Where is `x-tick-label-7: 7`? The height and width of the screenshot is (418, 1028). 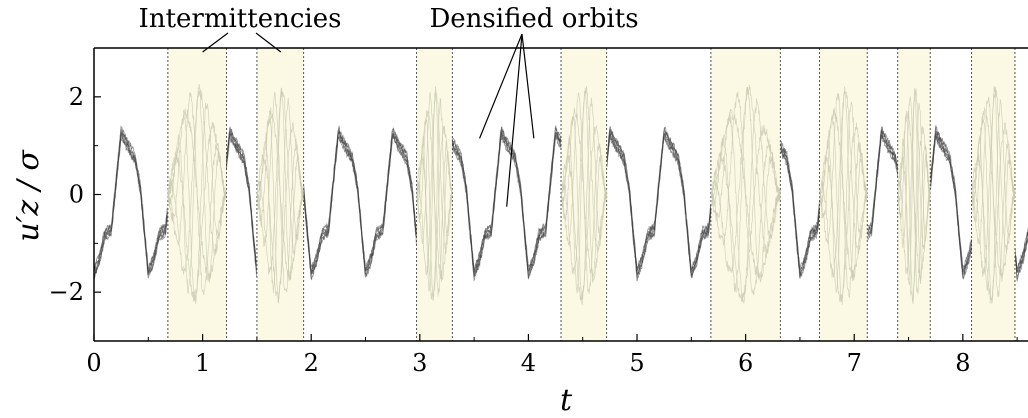 x-tick-label-7: 7 is located at coordinates (854, 363).